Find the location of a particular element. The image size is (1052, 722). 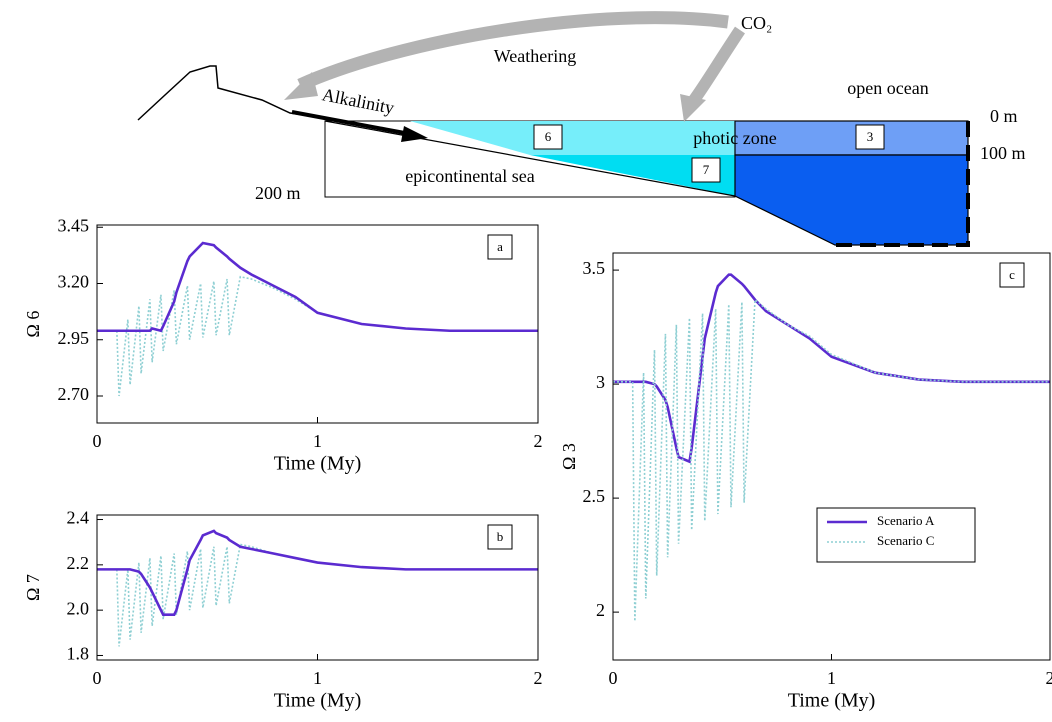

alkalinity-label: Alkalinity is located at coordinates (357, 101).